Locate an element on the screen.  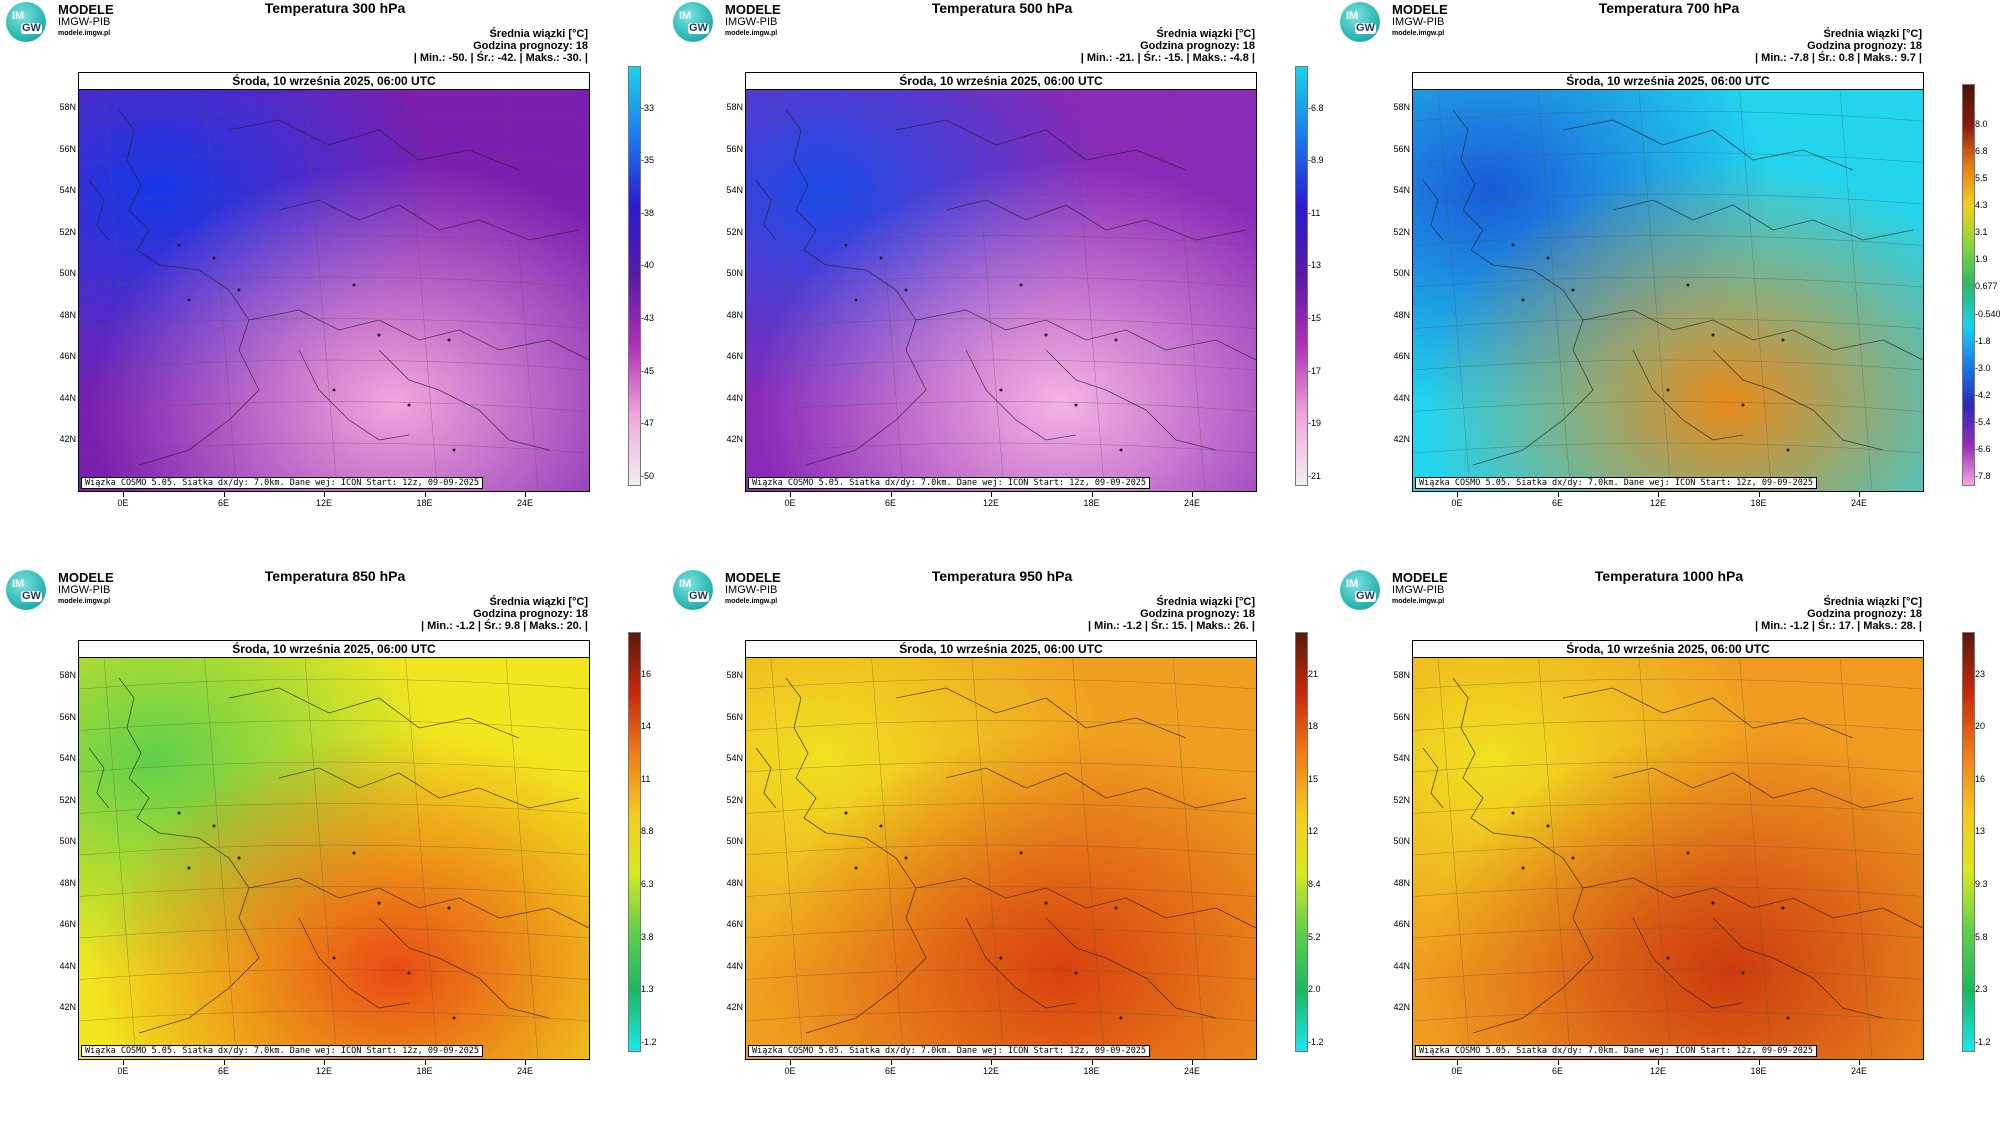
colorbar-labels: 23 20 16 13 9.3 5.8 2.3 -1.2 is located at coordinates (1987, 841).